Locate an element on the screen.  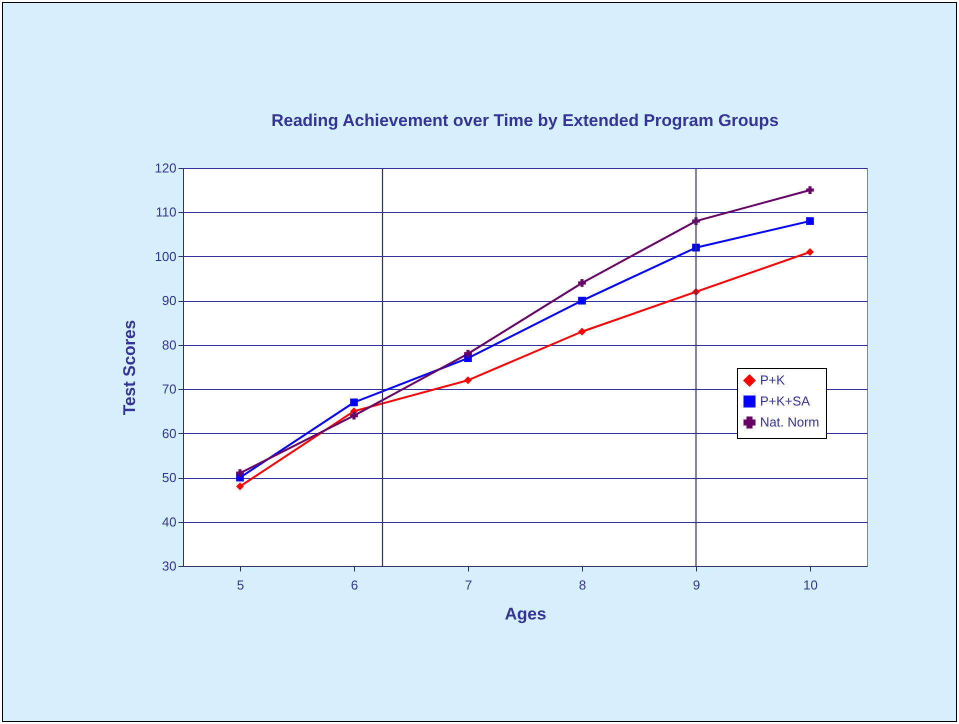
y-tick-label: 50 is located at coordinates (169, 478).